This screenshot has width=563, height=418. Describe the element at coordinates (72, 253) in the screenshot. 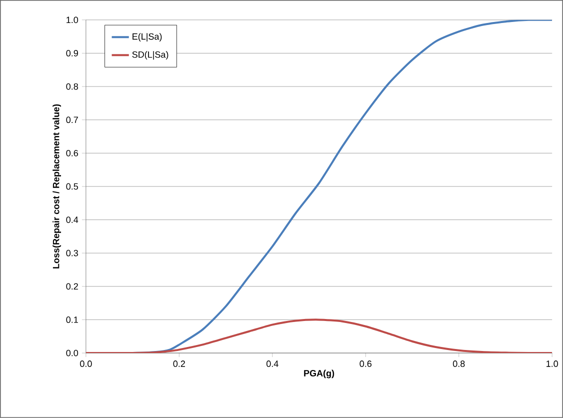

I see `y-tick-label: 0.3` at that location.